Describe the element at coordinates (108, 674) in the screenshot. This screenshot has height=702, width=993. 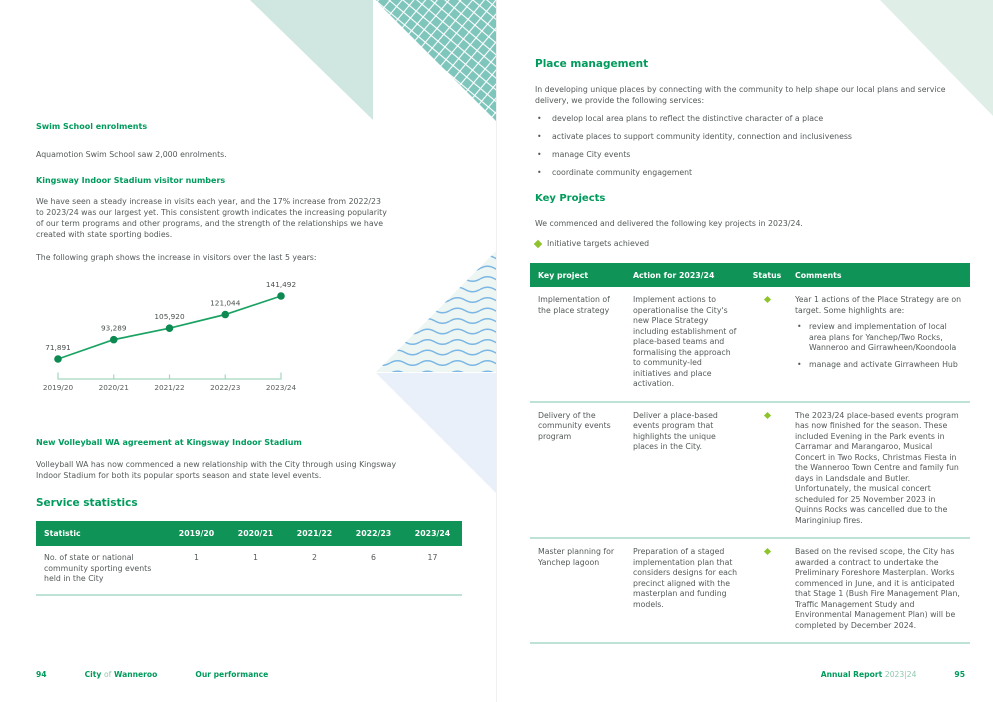
I see `brand-of: of` at that location.